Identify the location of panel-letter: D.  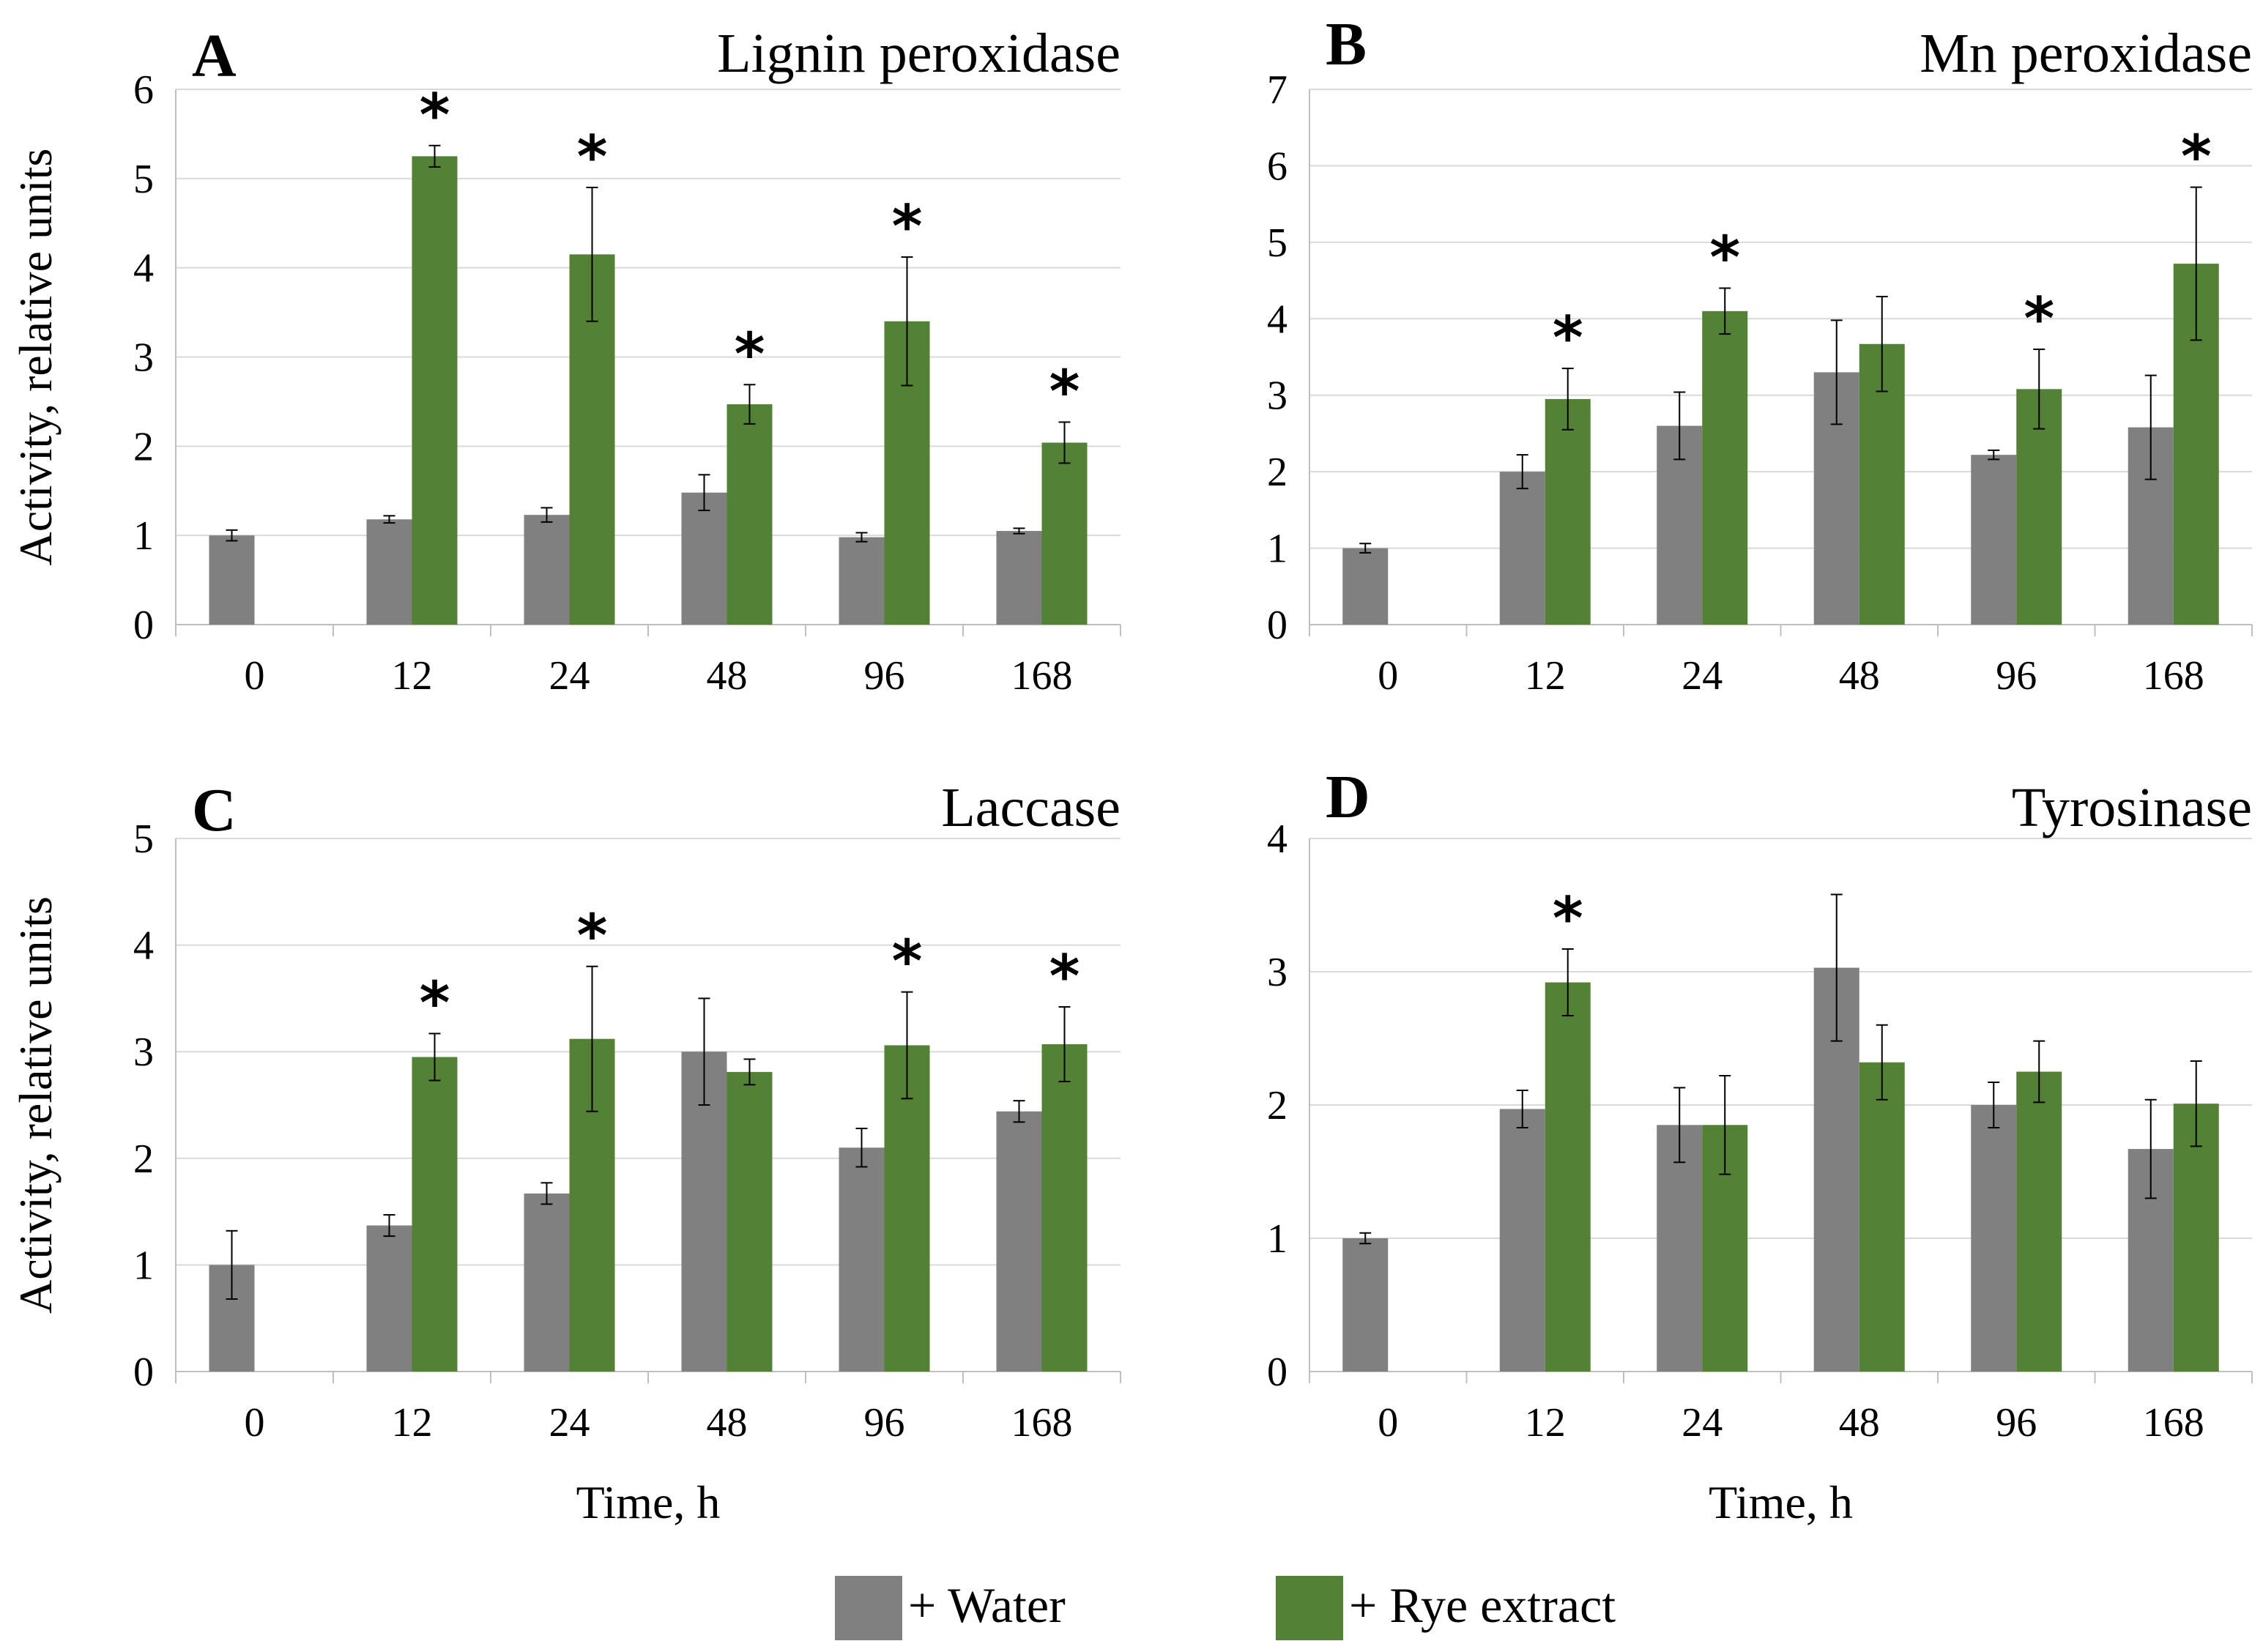
(1348, 797).